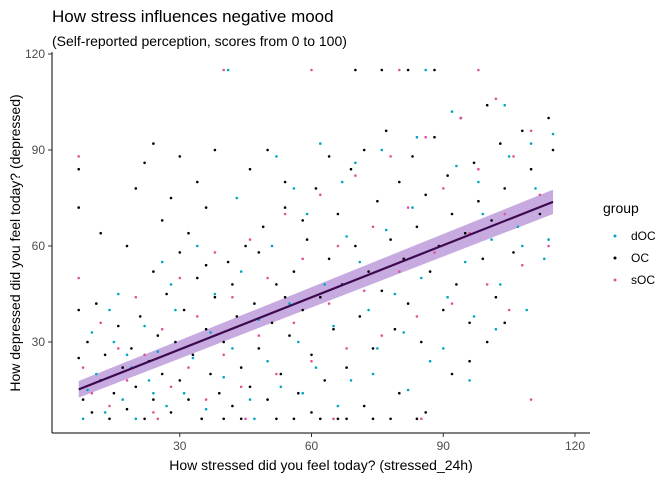 Image resolution: width=672 pixels, height=480 pixels. What do you see at coordinates (643, 236) in the screenshot?
I see `legend-label-dOC: dOC` at bounding box center [643, 236].